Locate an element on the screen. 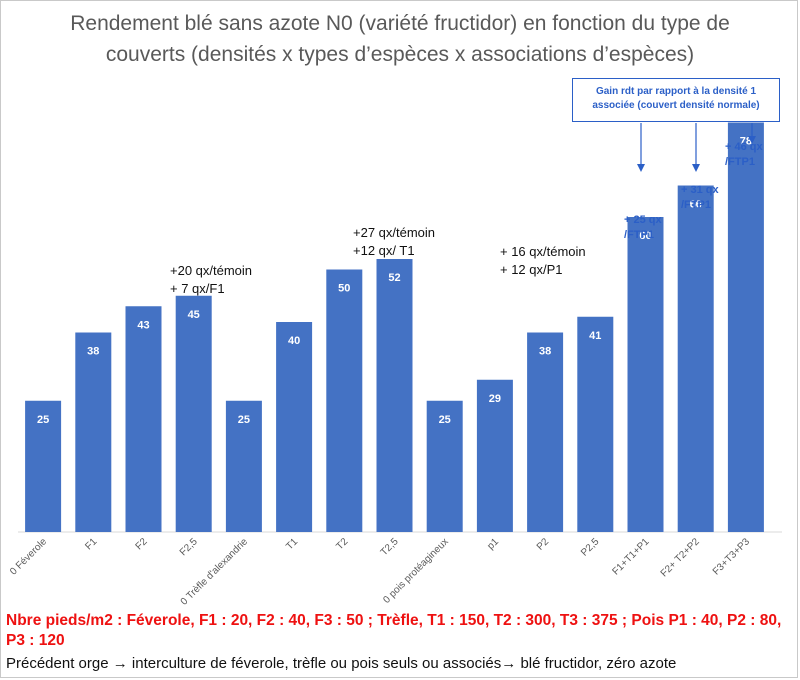 The width and height of the screenshot is (800, 680). x-tick-label-13: F1+T1+P1 is located at coordinates (630, 556).